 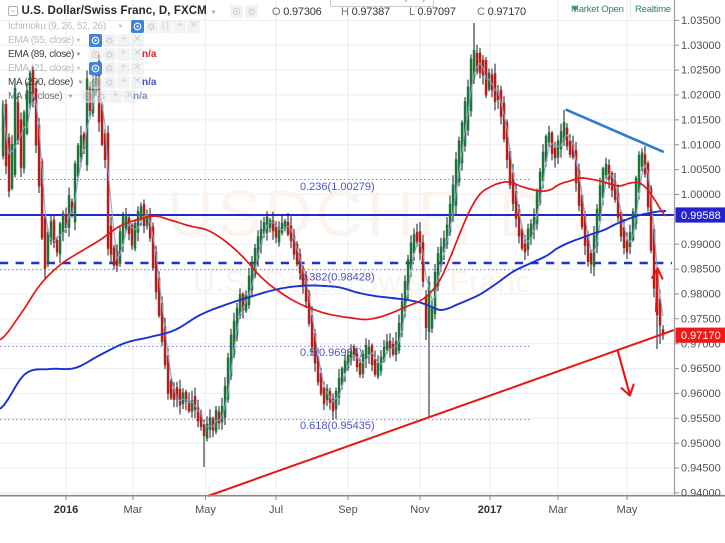 What do you see at coordinates (701, 319) in the screenshot?
I see `svg-text: 0.97500` at bounding box center [701, 319].